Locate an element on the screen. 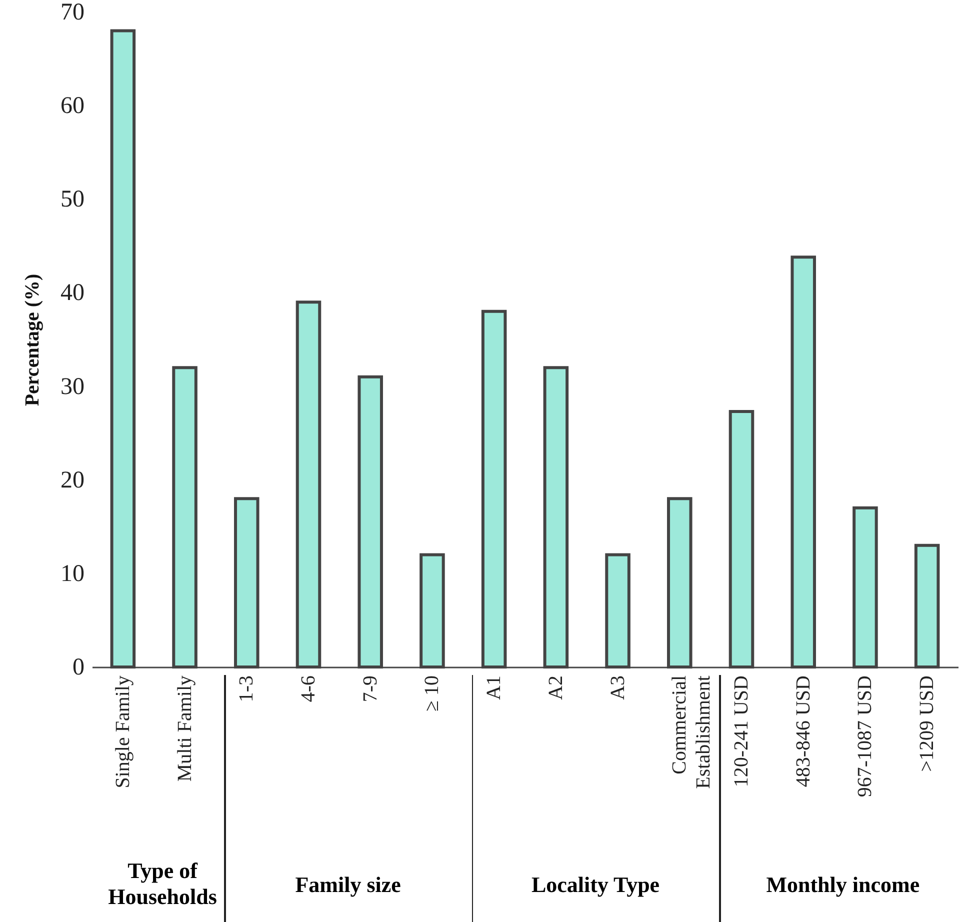 The width and height of the screenshot is (964, 922). y-tick-label: 70 is located at coordinates (72, 13).